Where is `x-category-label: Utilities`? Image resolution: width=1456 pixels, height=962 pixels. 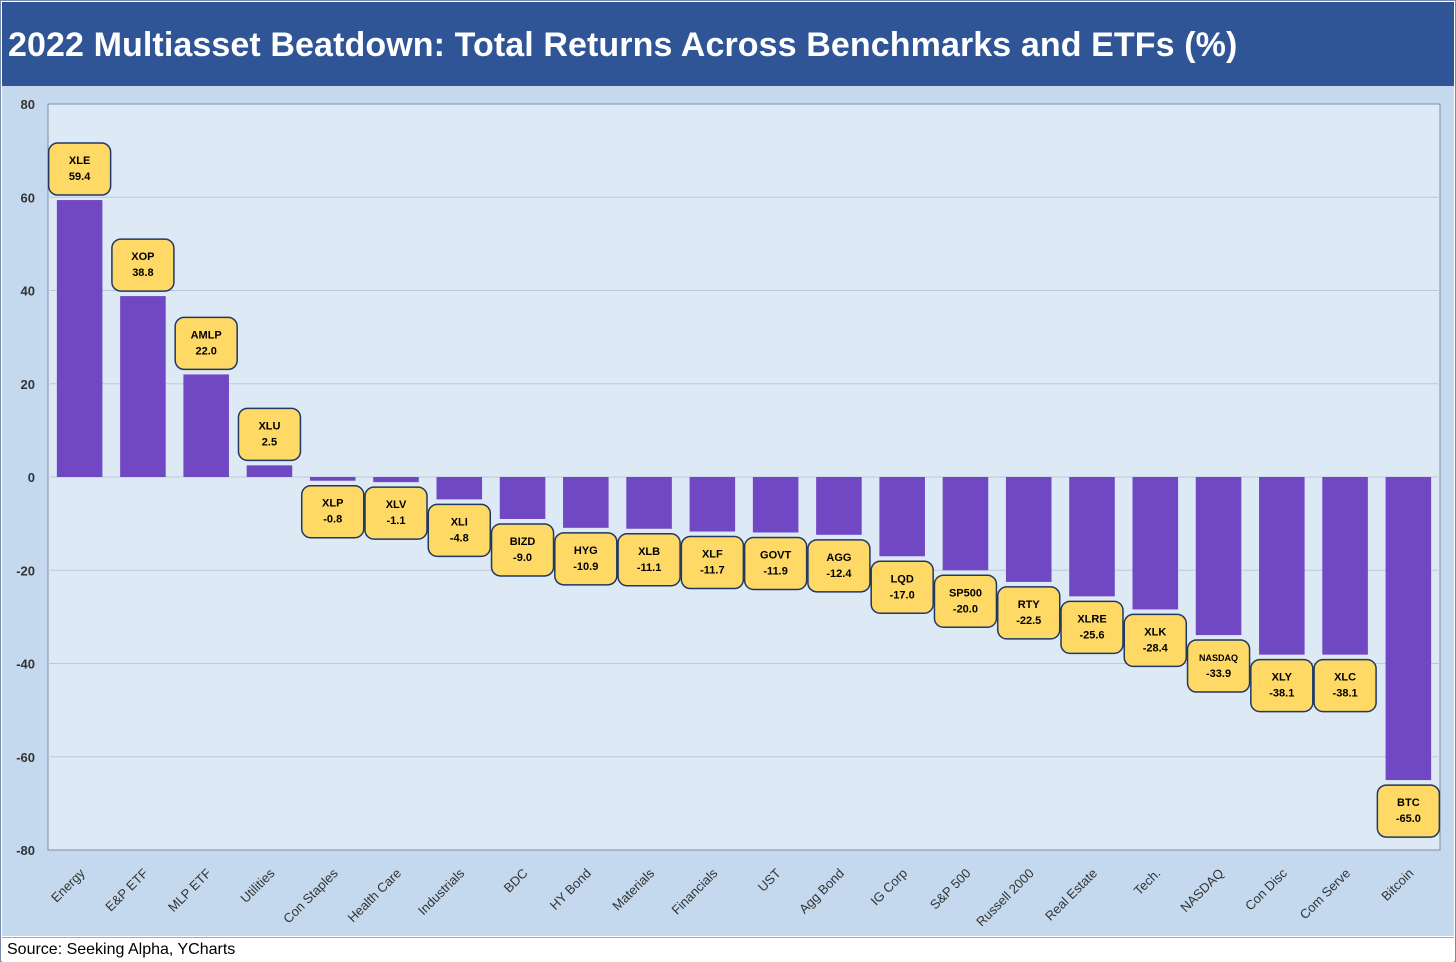 x-category-label: Utilities is located at coordinates (257, 885).